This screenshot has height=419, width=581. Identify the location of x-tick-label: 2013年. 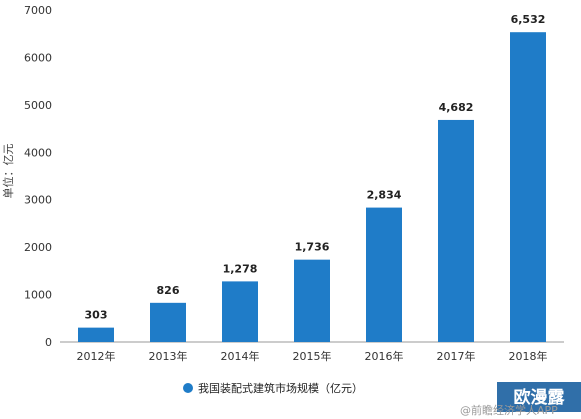
(168, 356).